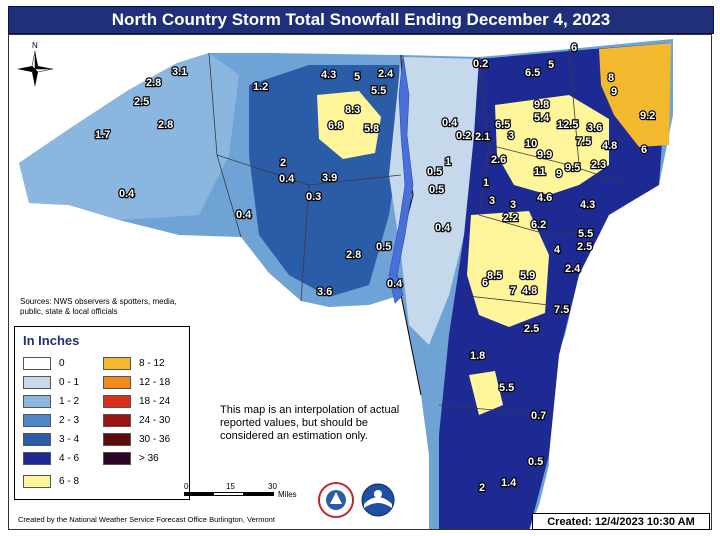  Describe the element at coordinates (69, 458) in the screenshot. I see `legend-label: 4 - 6` at that location.